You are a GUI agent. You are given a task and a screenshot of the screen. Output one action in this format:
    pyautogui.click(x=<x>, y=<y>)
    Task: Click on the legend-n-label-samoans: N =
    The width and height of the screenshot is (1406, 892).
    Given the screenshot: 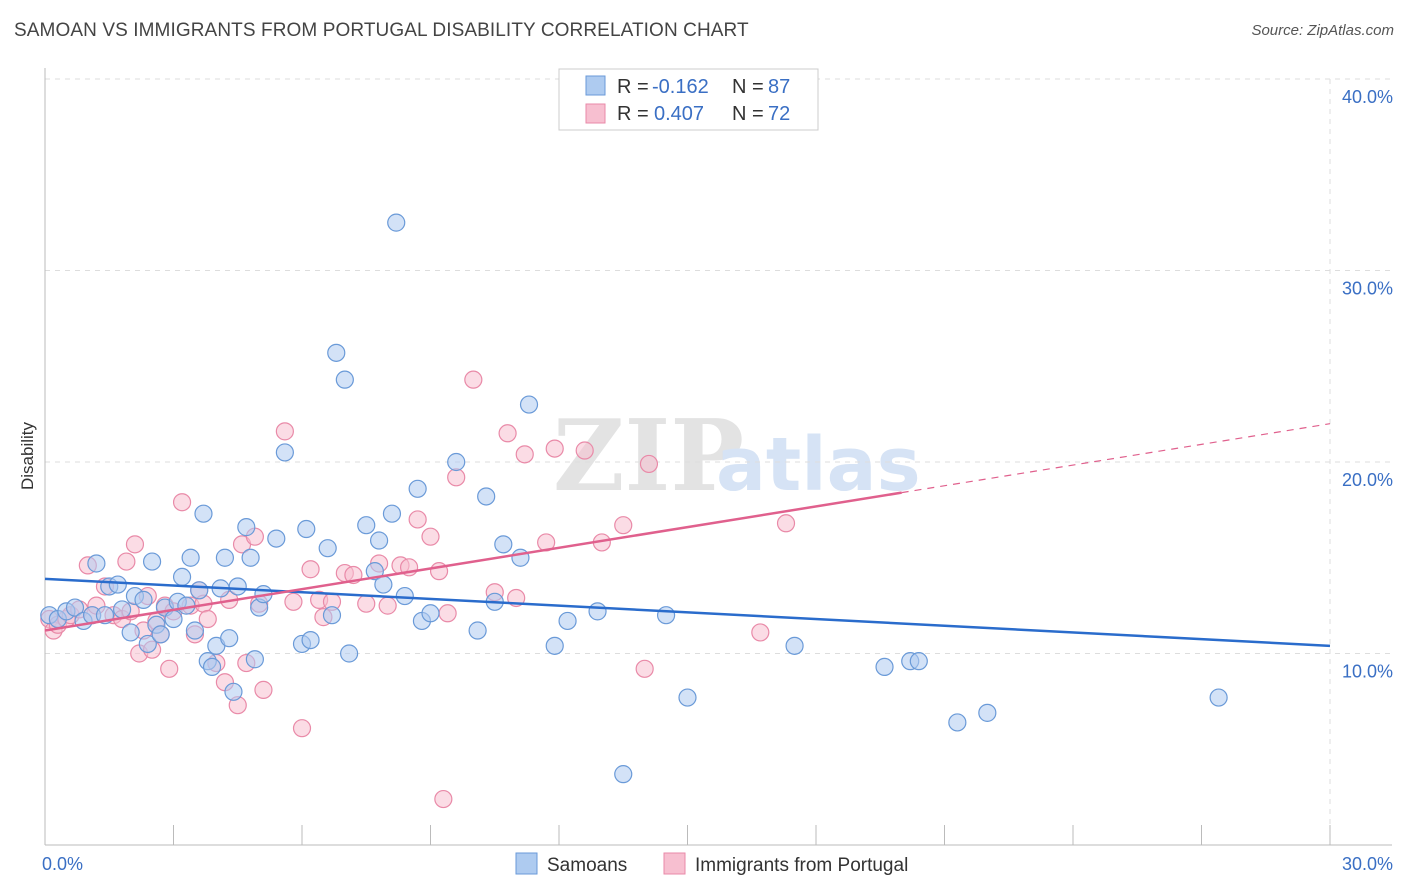 What is the action you would take?
    pyautogui.click(x=748, y=87)
    